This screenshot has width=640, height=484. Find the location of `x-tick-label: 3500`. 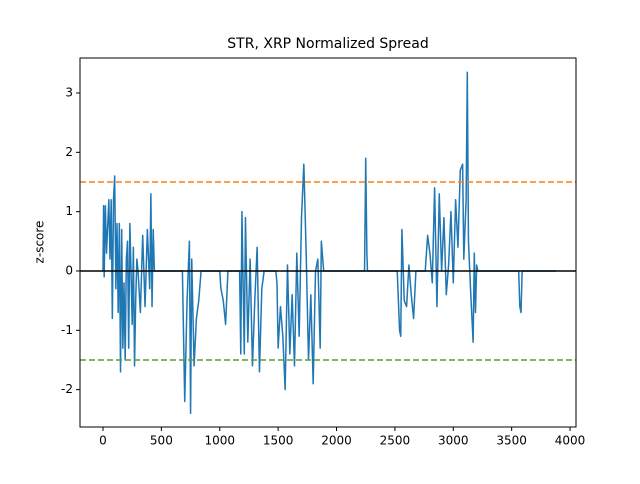

x-tick-label: 3500 is located at coordinates (511, 441).